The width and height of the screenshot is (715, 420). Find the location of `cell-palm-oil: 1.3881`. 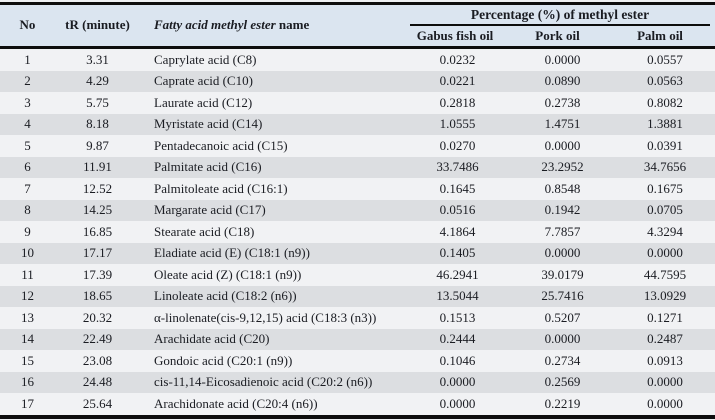

cell-palm-oil: 1.3881 is located at coordinates (665, 124).